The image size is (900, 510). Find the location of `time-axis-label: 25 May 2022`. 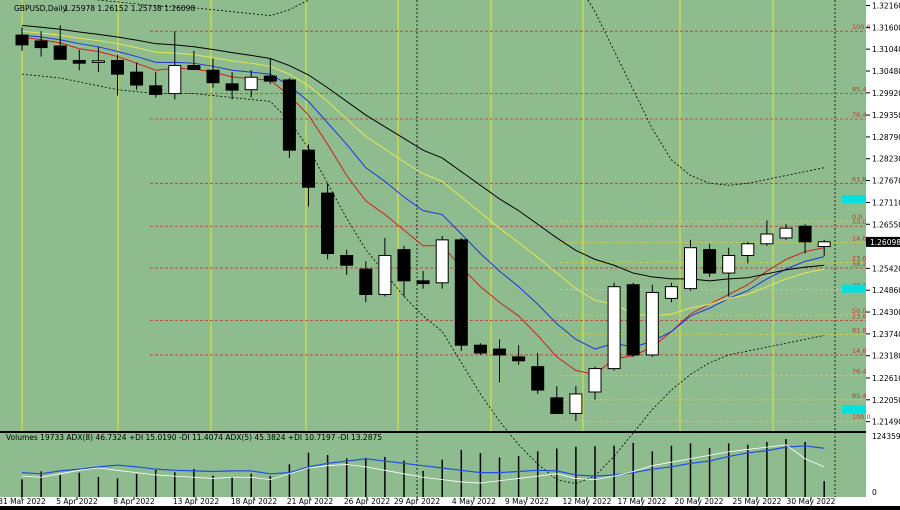

time-axis-label: 25 May 2022 is located at coordinates (757, 501).